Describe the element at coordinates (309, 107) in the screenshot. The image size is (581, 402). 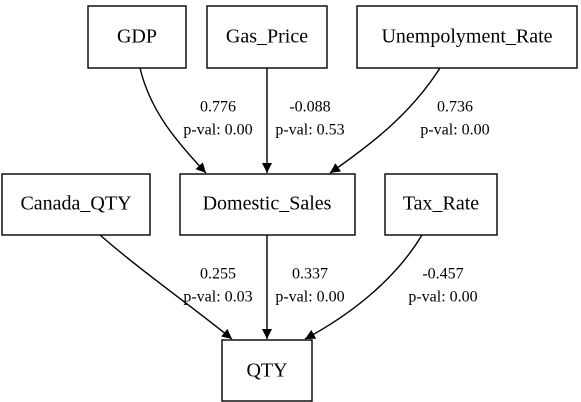
I see `edge-coefficient: -0.088` at that location.